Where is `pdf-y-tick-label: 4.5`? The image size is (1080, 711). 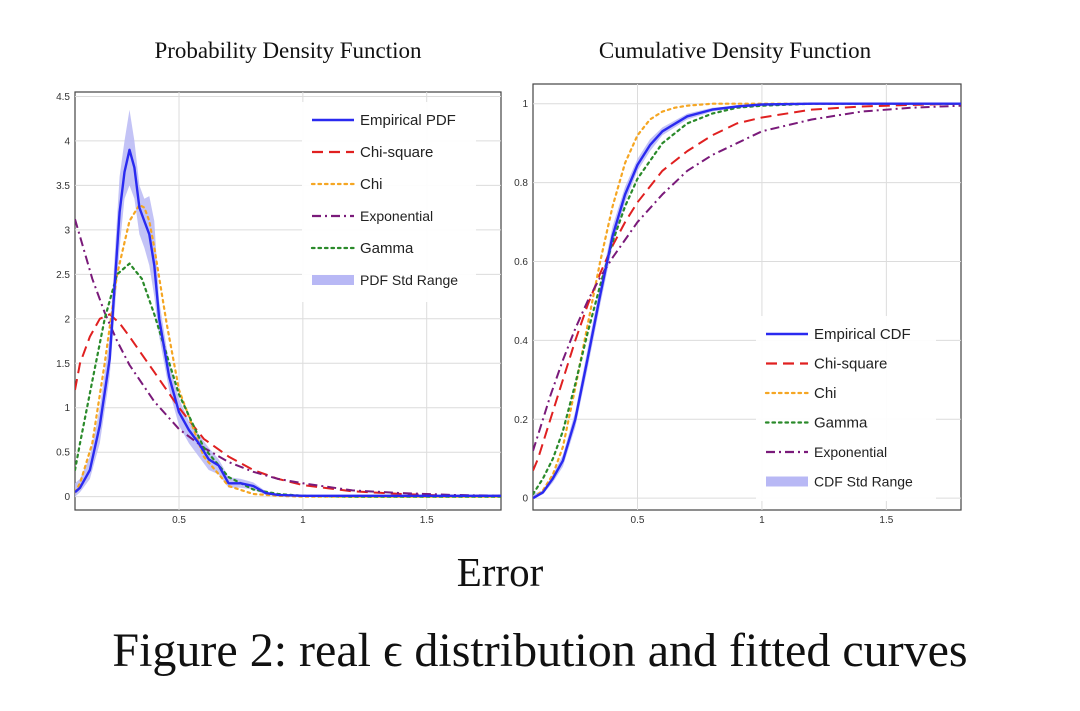 pdf-y-tick-label: 4.5 is located at coordinates (63, 97).